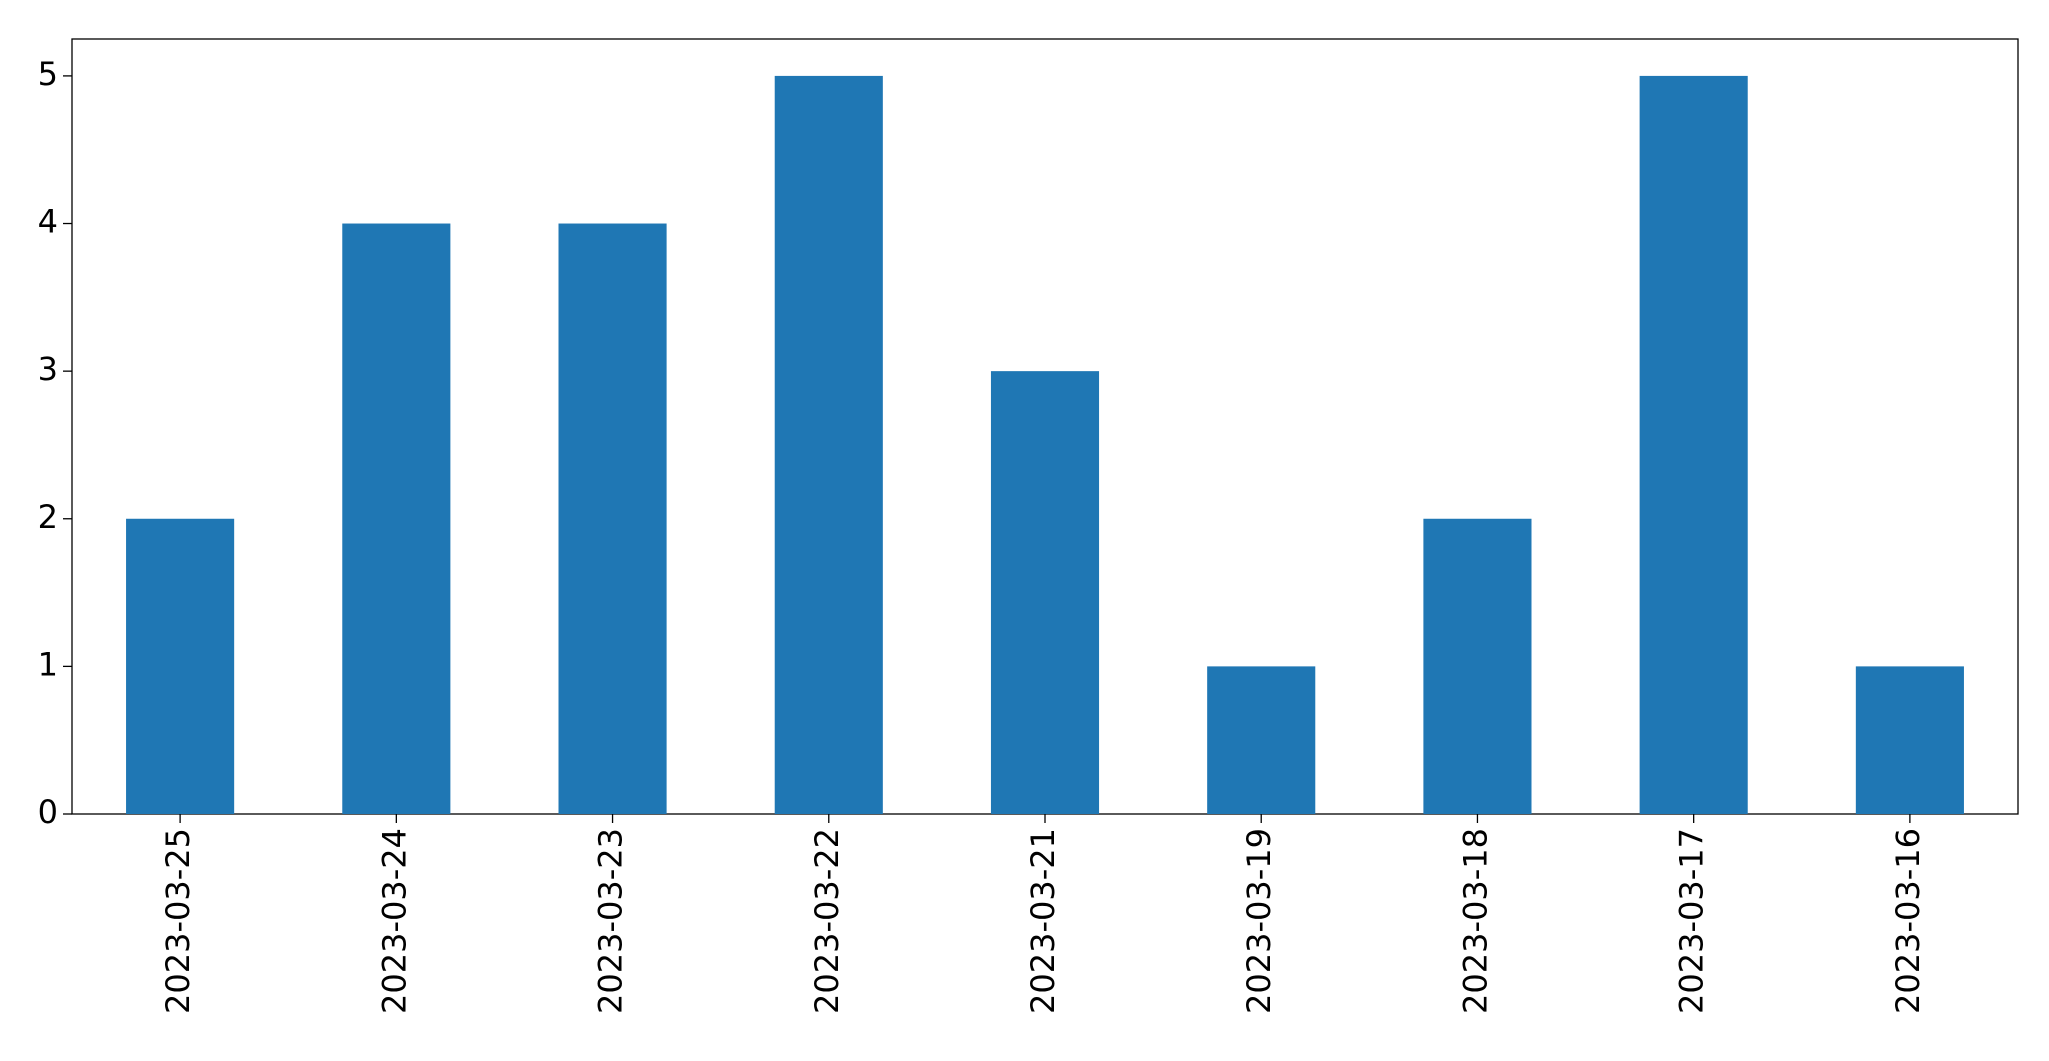  I want to click on x-tick-label: 2023-03-23, so click(611, 921).